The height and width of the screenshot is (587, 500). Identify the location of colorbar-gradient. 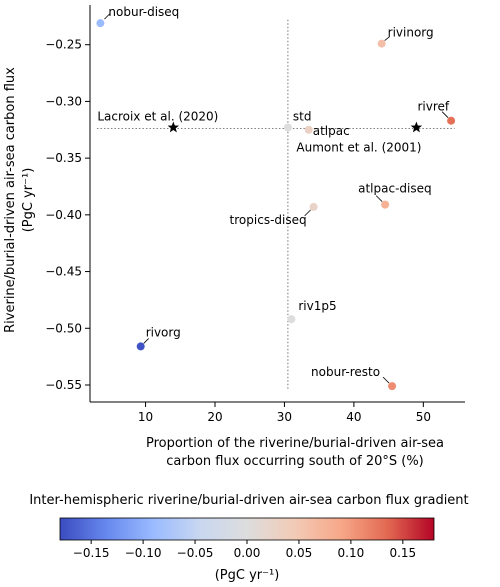
(247, 529).